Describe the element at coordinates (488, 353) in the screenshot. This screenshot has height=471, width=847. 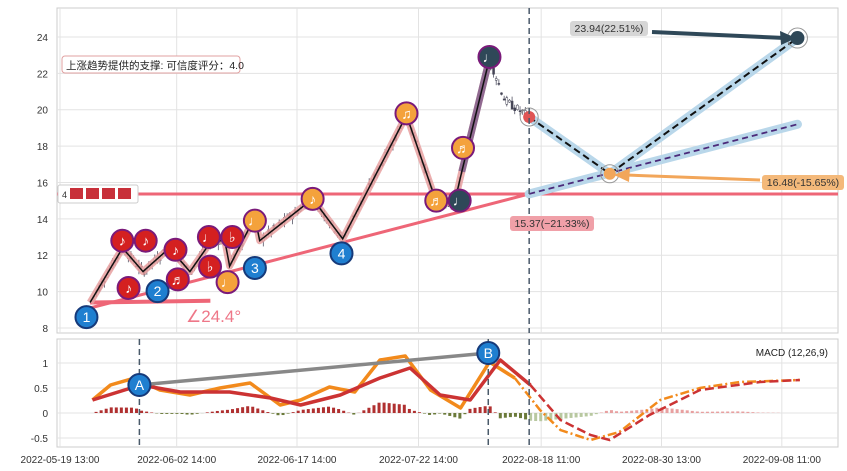
I see `divergence-marker-label: B` at that location.